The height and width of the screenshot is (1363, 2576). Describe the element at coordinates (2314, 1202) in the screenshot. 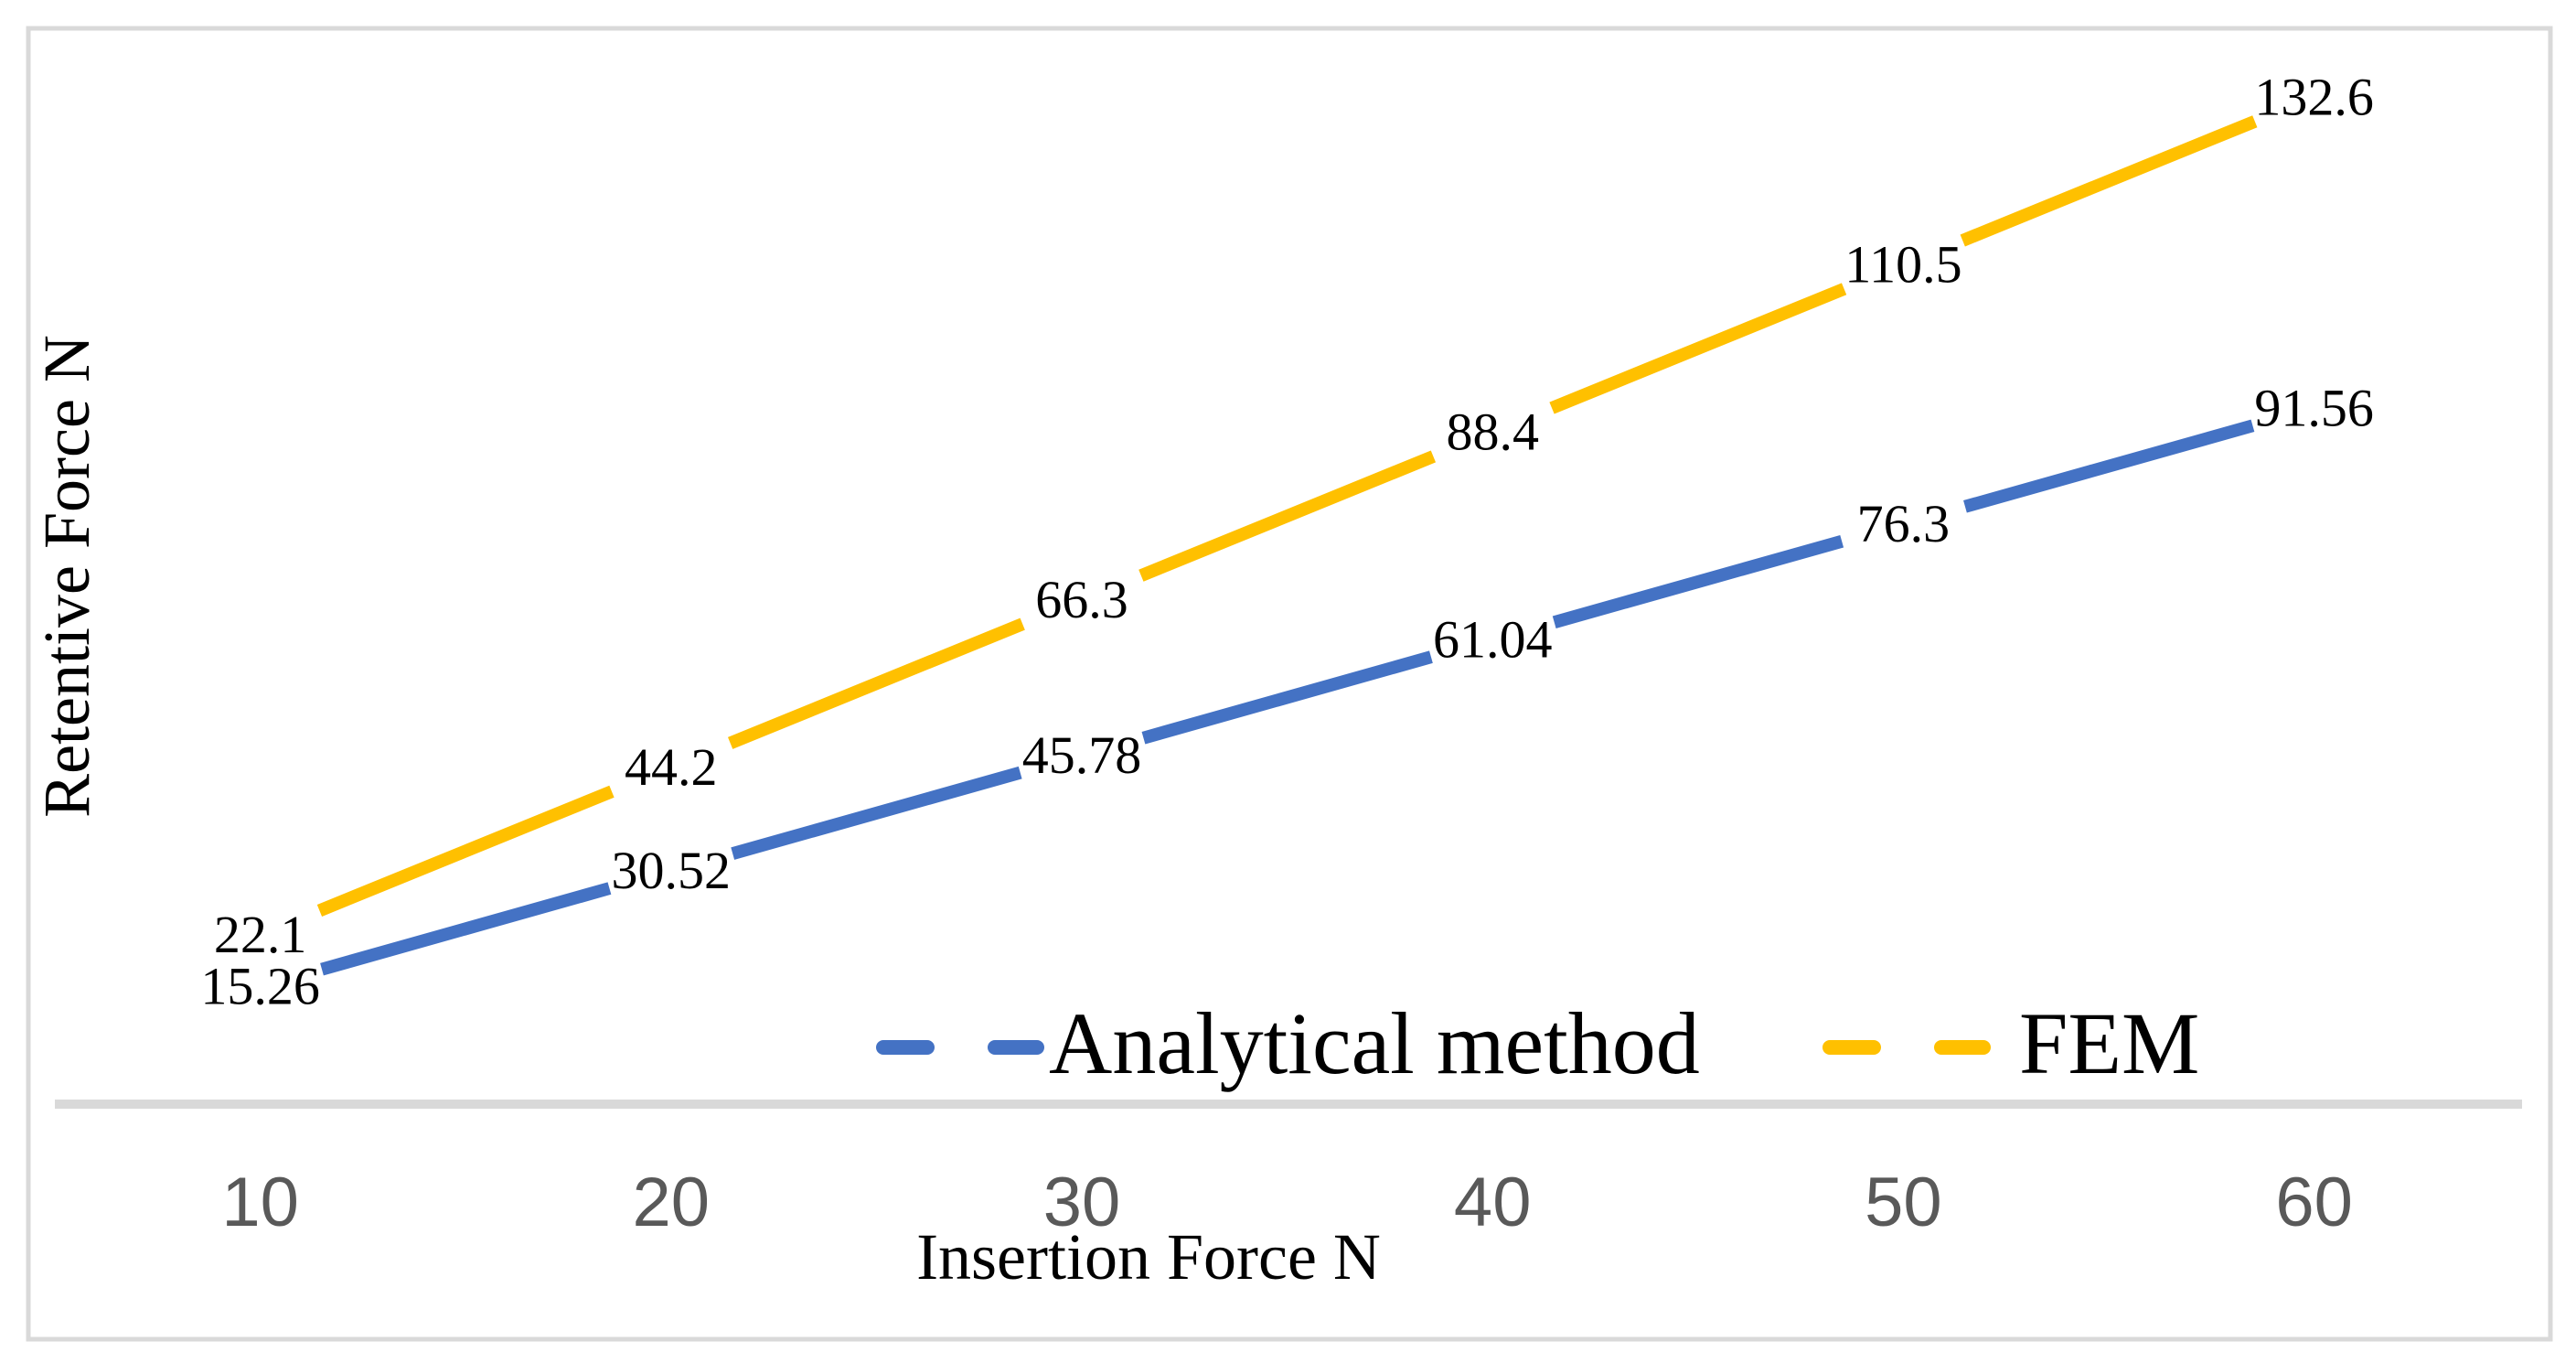

I see `x-tick-label-60: 60` at that location.